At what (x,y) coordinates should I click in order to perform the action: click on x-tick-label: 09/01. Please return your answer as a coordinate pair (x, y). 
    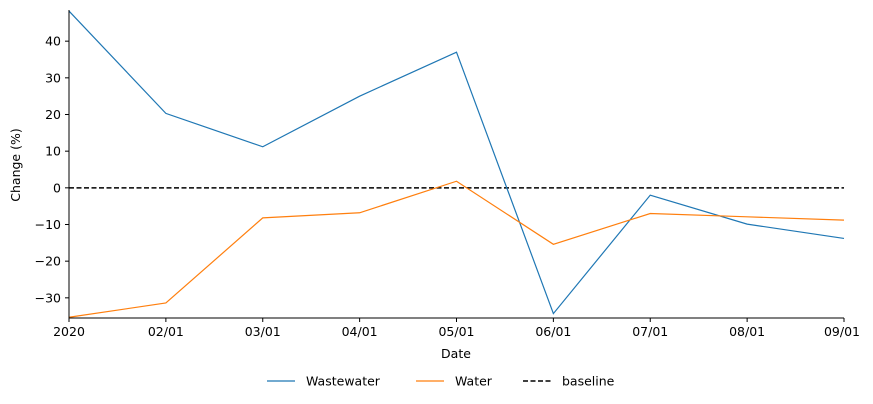
    Looking at the image, I should click on (842, 331).